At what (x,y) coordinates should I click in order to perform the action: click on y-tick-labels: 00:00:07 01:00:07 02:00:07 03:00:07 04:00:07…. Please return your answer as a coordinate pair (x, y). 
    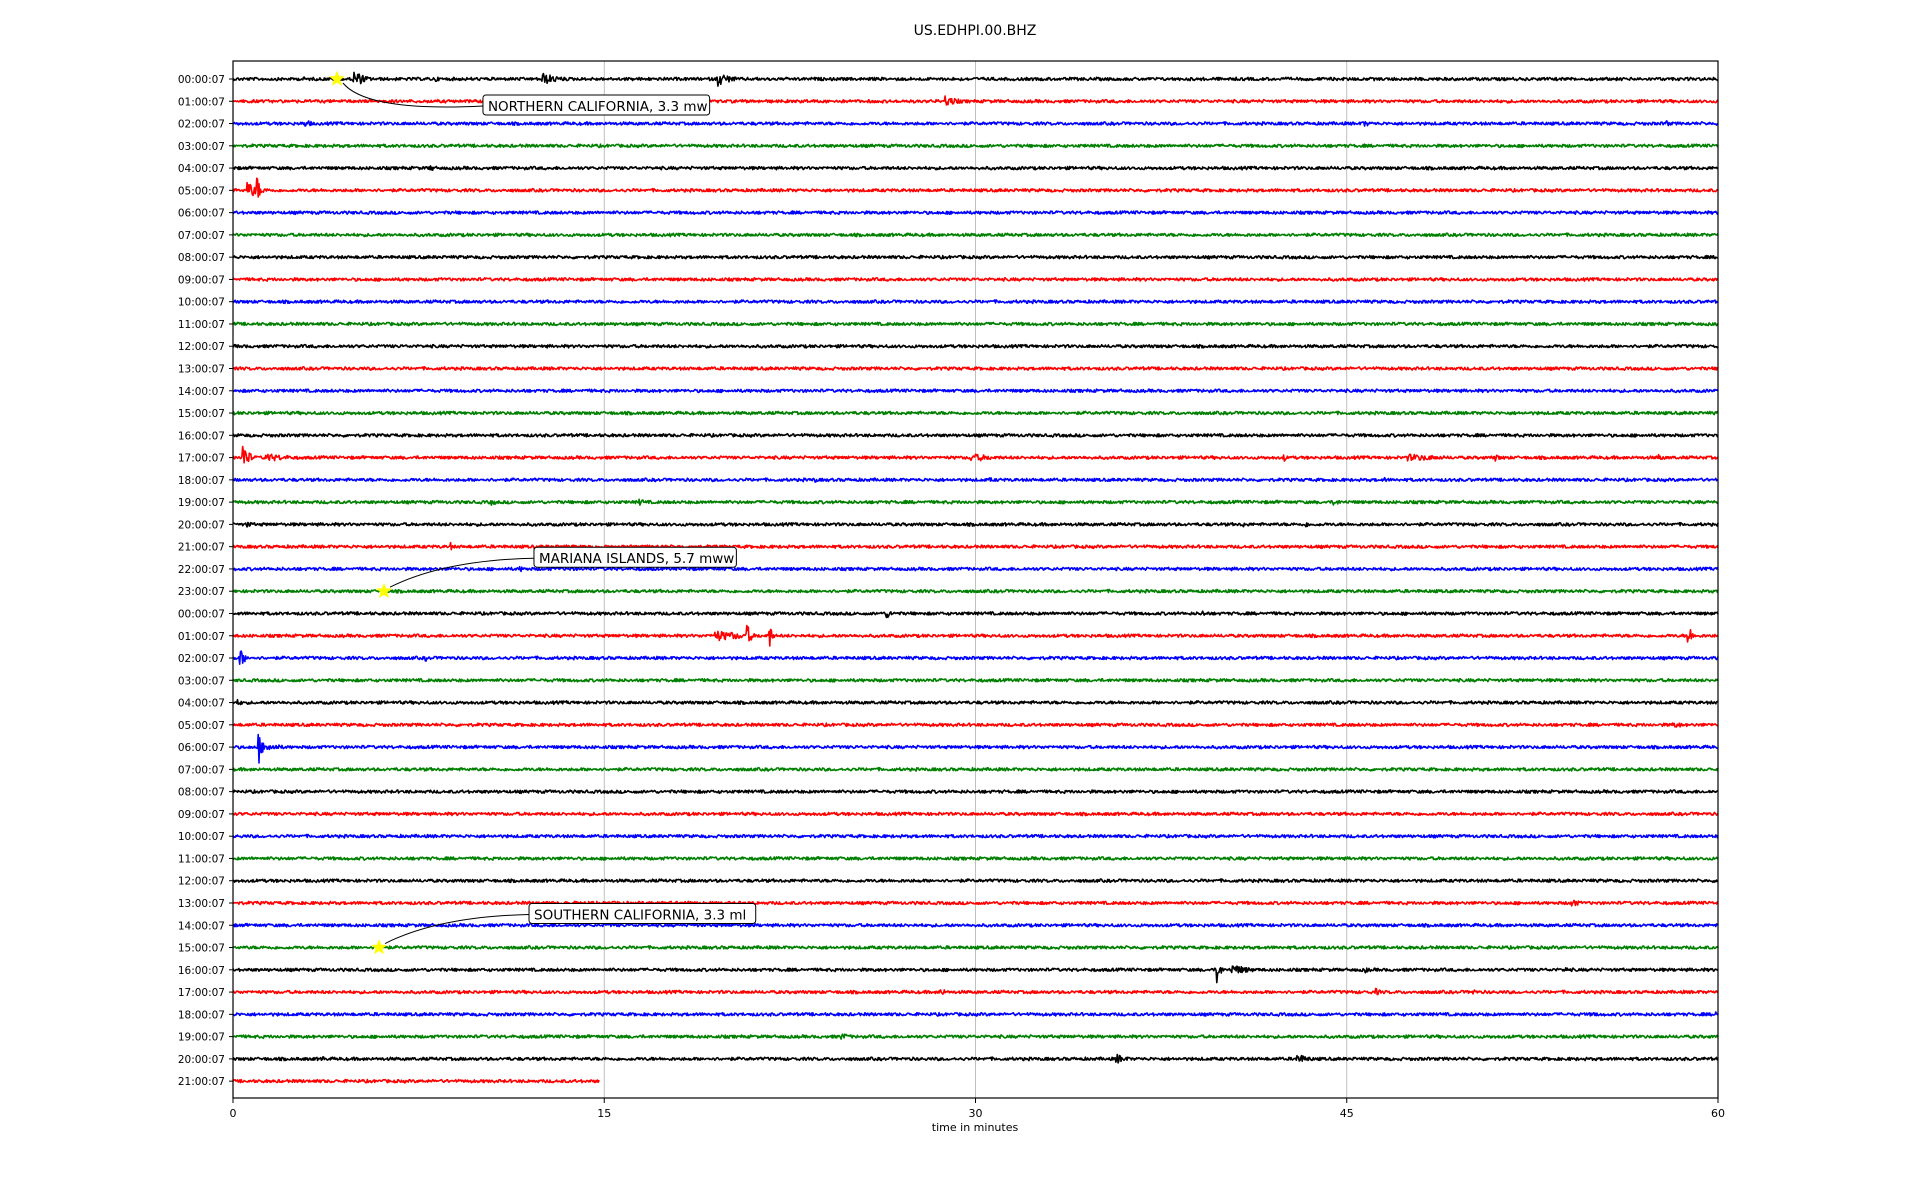
    Looking at the image, I should click on (205, 581).